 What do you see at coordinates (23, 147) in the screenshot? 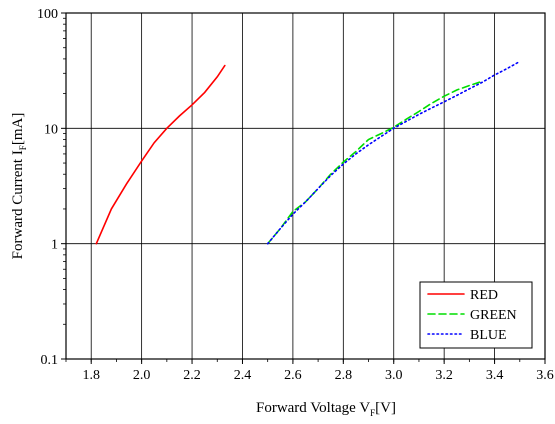
I see `y-axis-label-subscript: F` at bounding box center [23, 147].